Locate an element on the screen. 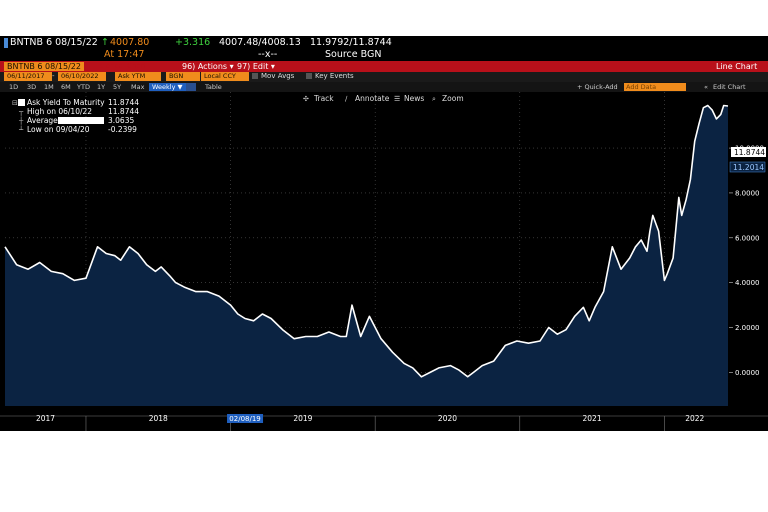  tab-1d: 1D is located at coordinates (14, 87).